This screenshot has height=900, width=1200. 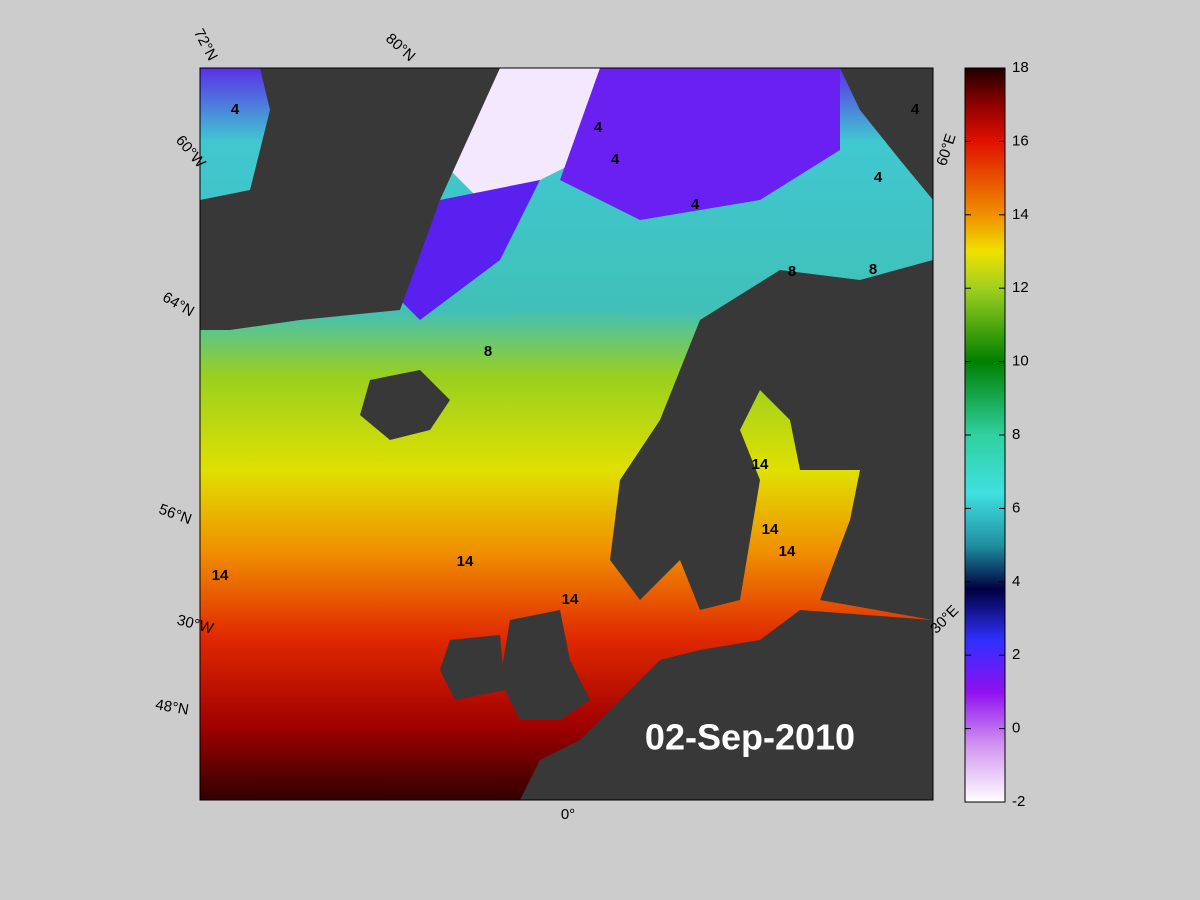 I want to click on novaya-zemlya, so click(x=886, y=134).